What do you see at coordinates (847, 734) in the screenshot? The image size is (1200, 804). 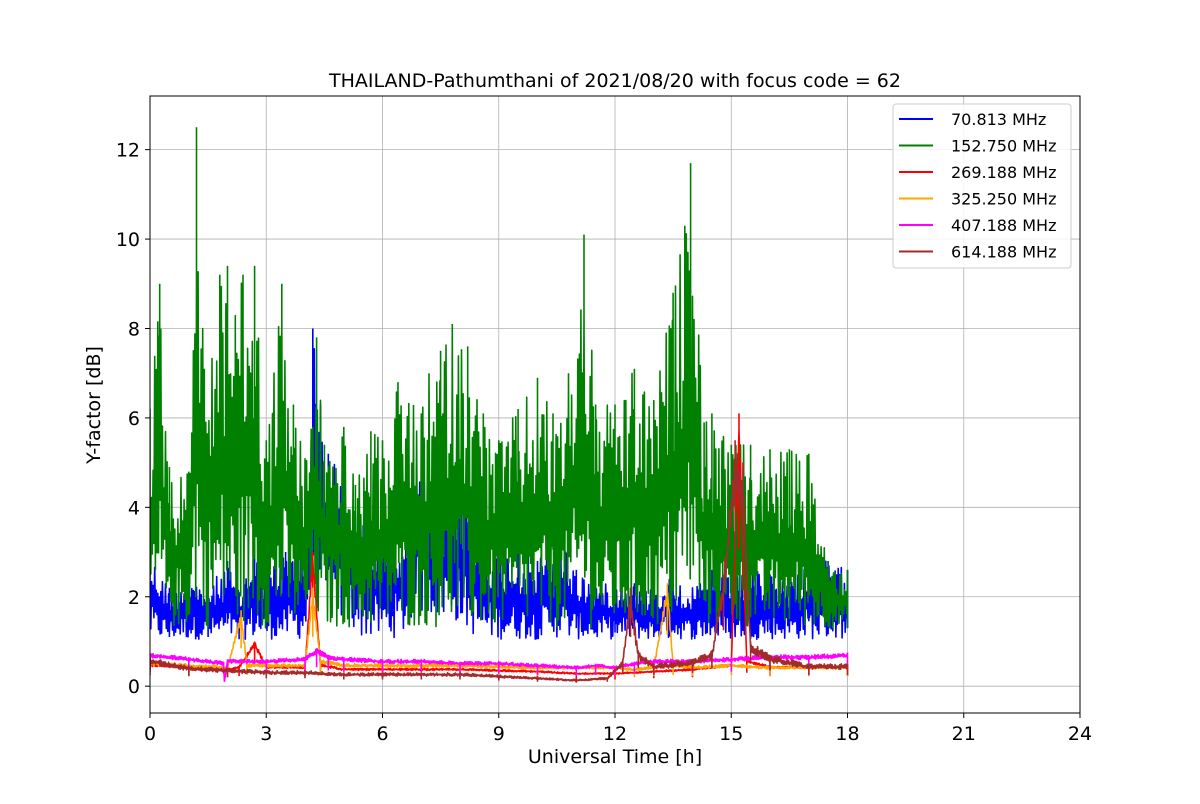 I see `x-tick-label: 18` at bounding box center [847, 734].